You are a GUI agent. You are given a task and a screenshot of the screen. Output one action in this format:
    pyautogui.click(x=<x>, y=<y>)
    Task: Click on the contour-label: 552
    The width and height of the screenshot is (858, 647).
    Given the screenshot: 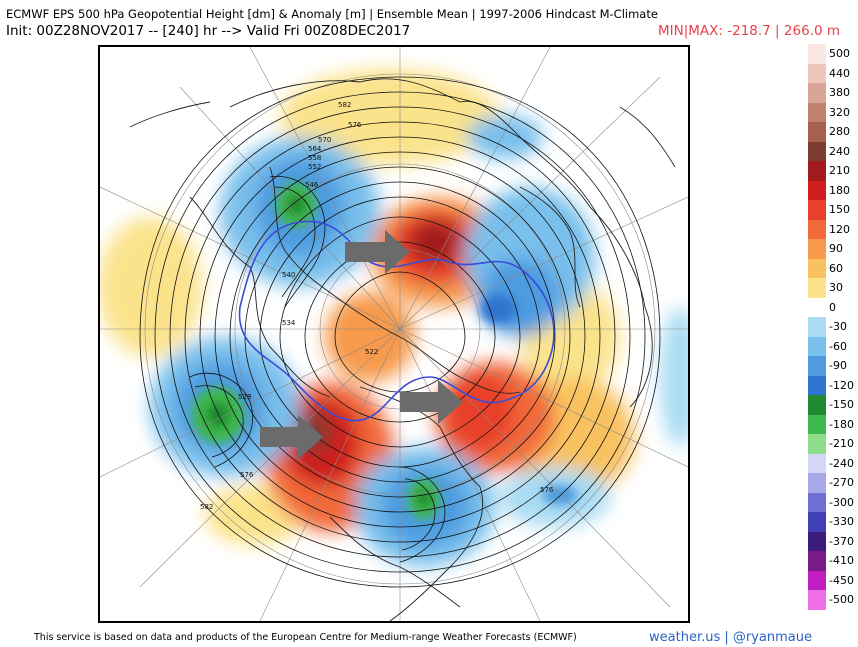 What is the action you would take?
    pyautogui.click(x=314, y=167)
    